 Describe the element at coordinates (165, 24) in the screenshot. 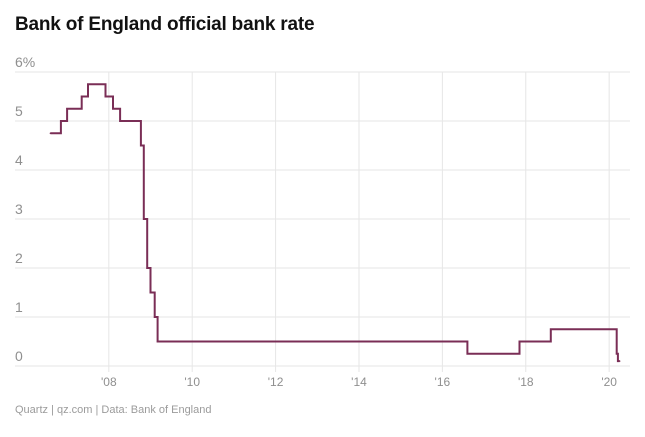

I see `chart-title: Bank of England official bank rate` at that location.